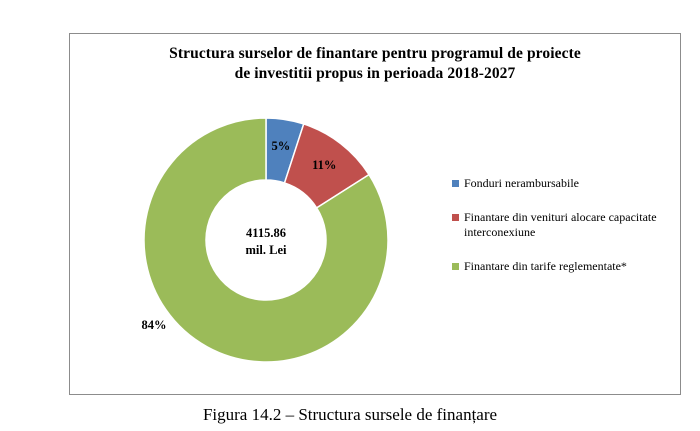 This screenshot has width=700, height=431. I want to click on legend-label-tarife: Finantare din tarife reglementate*, so click(545, 266).